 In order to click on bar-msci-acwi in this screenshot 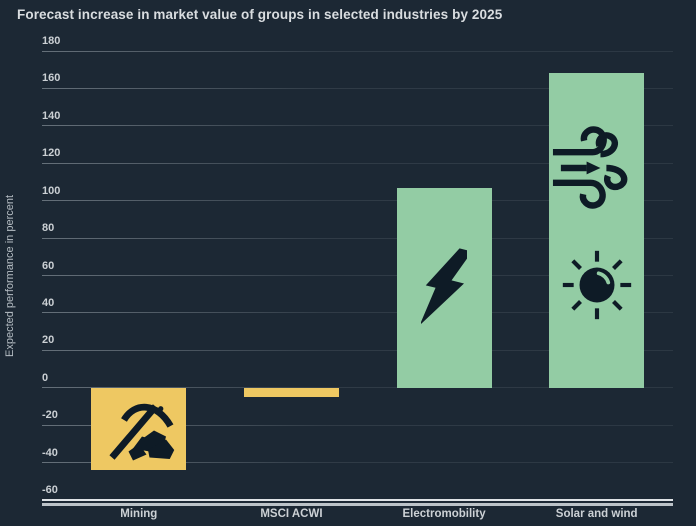, I will do `click(291, 392)`.